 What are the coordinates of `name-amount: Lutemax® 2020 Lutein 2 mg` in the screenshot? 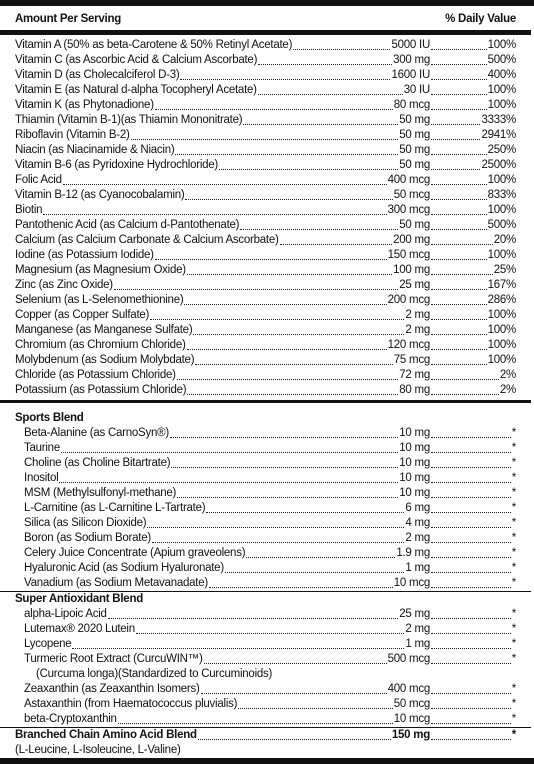 It's located at (227, 629).